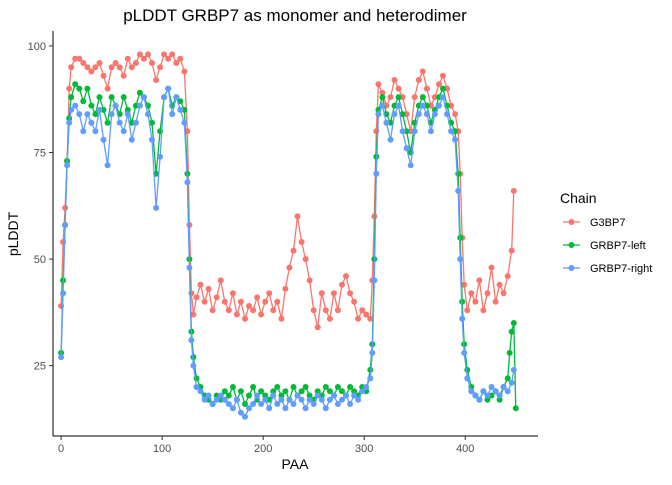 The image size is (672, 485). Describe the element at coordinates (13, 233) in the screenshot. I see `y-axis-label: pLDDT` at that location.